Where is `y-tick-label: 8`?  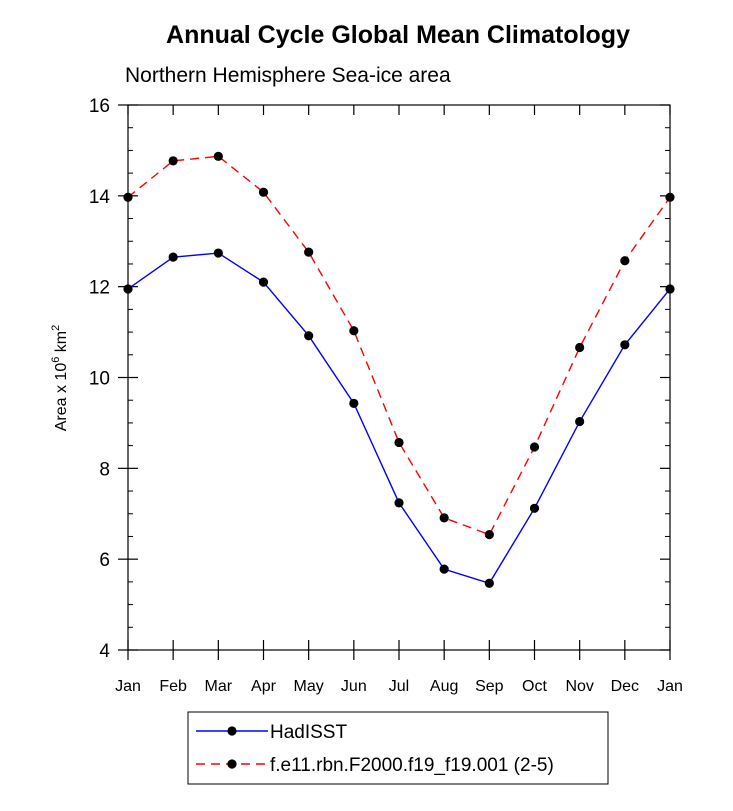 y-tick-label: 8 is located at coordinates (104, 469).